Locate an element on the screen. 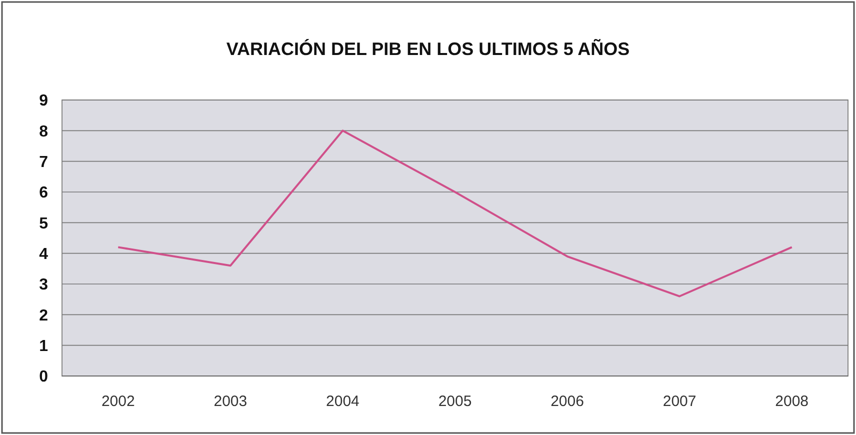  y-tick-label: 7 is located at coordinates (43, 162).